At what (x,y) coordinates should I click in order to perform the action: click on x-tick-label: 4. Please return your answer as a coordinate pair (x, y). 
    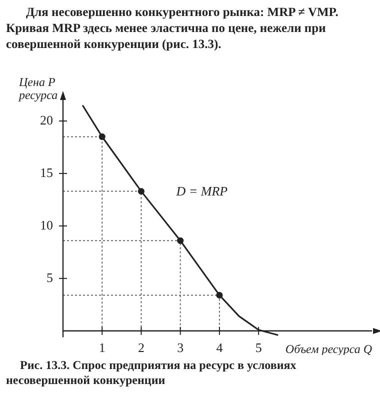
    Looking at the image, I should click on (220, 348).